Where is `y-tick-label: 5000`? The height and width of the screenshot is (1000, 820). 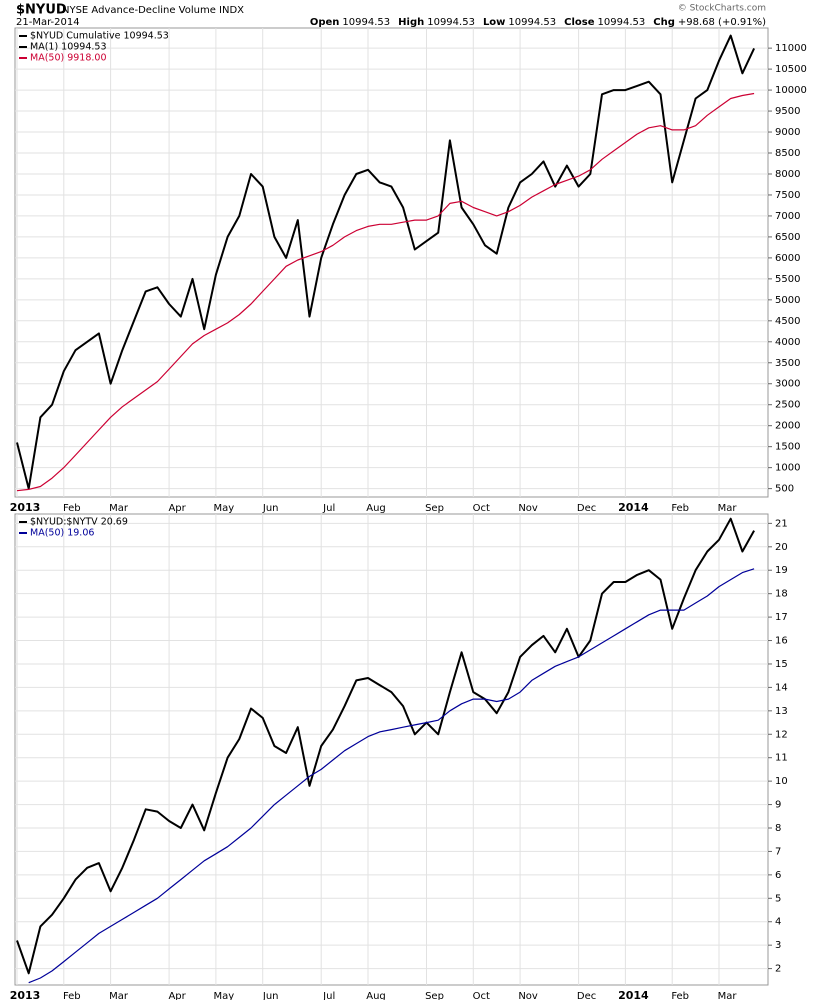 y-tick-label: 5000 is located at coordinates (787, 300).